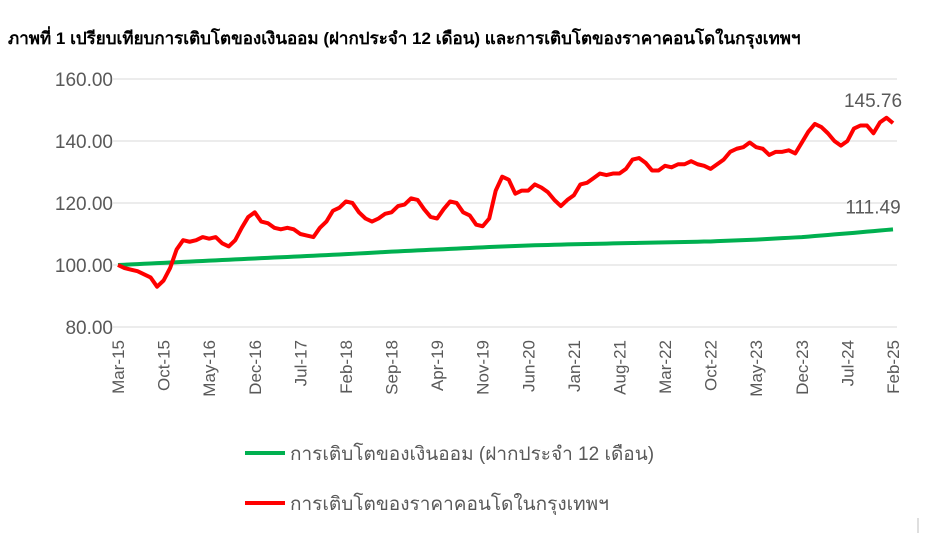 The height and width of the screenshot is (535, 946). I want to click on x-tick-label: Apr-19, so click(437, 365).